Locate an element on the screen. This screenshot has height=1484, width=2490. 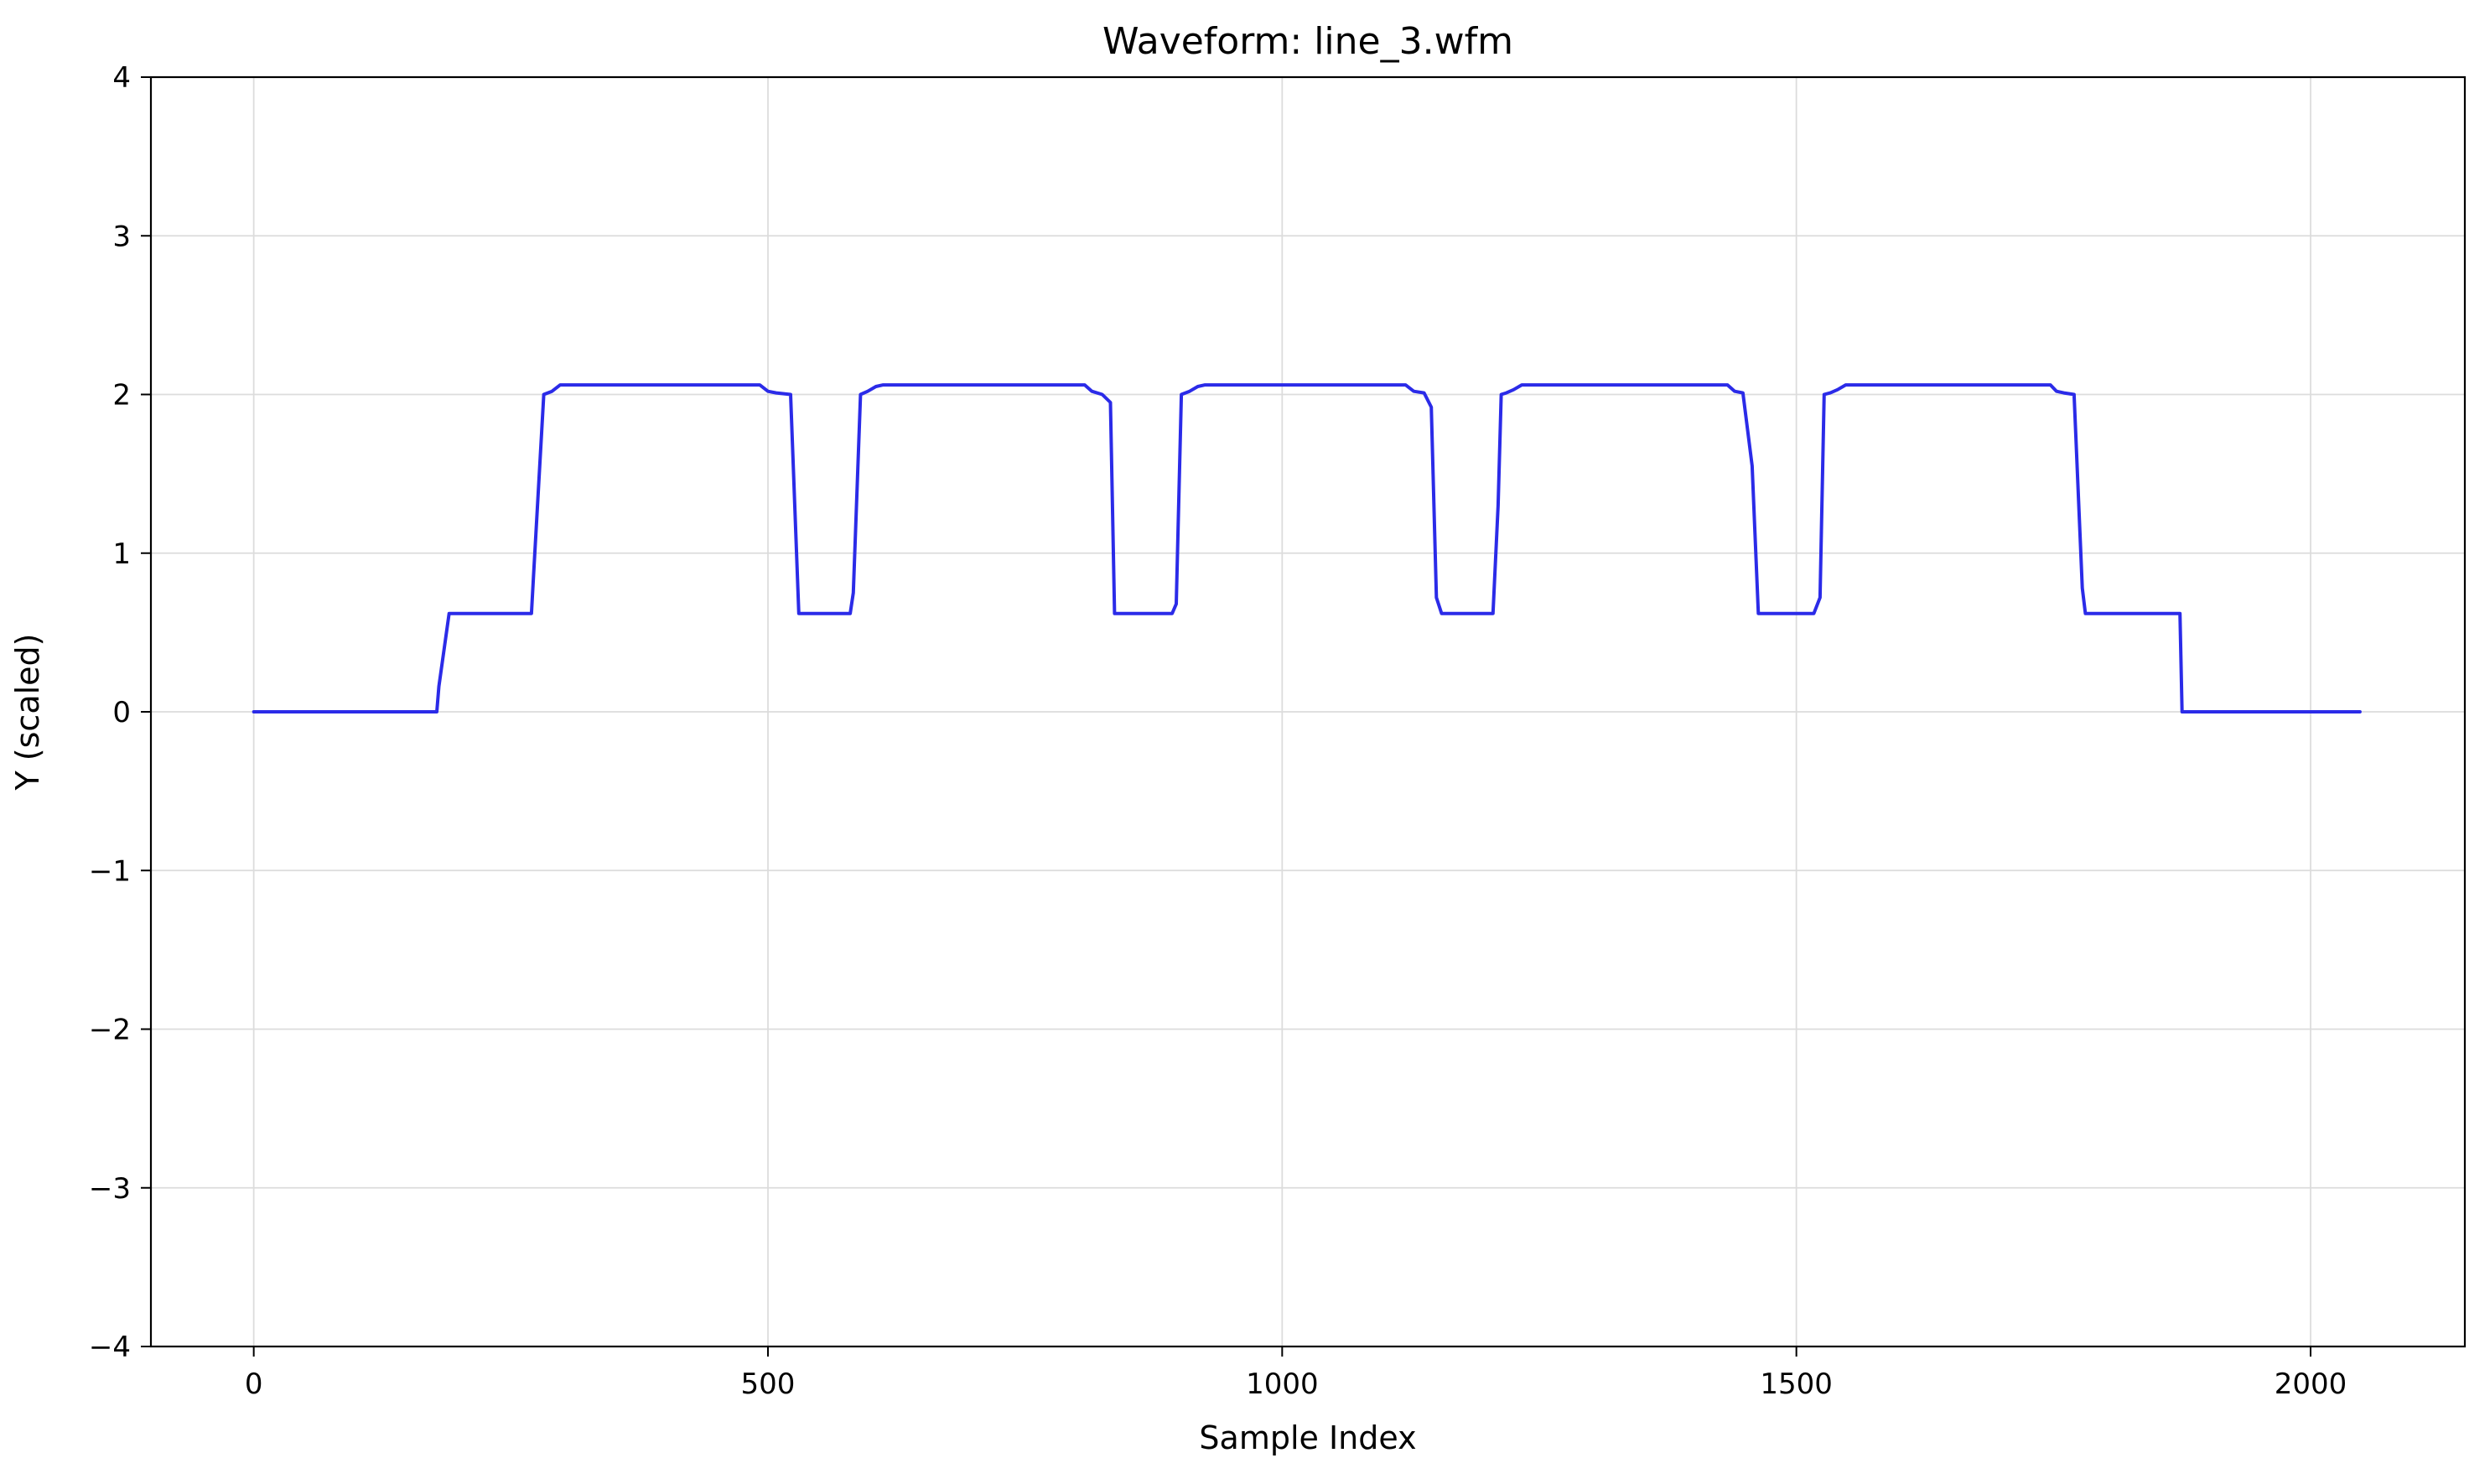
x-tick-label: 2000 is located at coordinates (2311, 1384).